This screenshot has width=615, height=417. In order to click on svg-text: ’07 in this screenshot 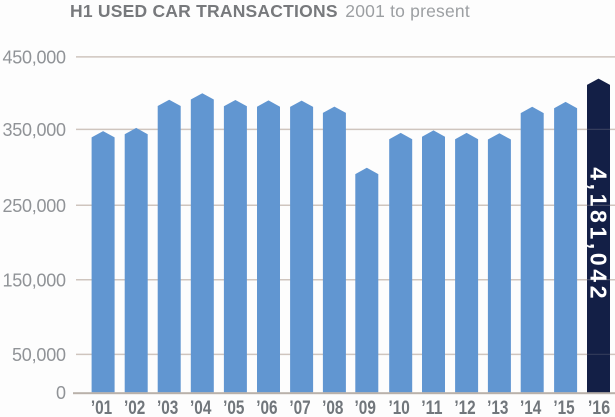, I will do `click(299, 407)`.